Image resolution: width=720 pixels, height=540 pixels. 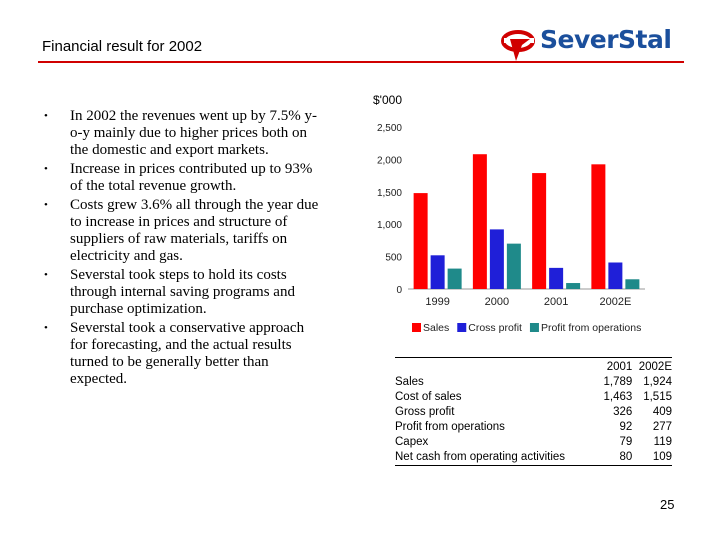 I want to click on table-header-row: 2001 2002E, so click(x=533, y=366).